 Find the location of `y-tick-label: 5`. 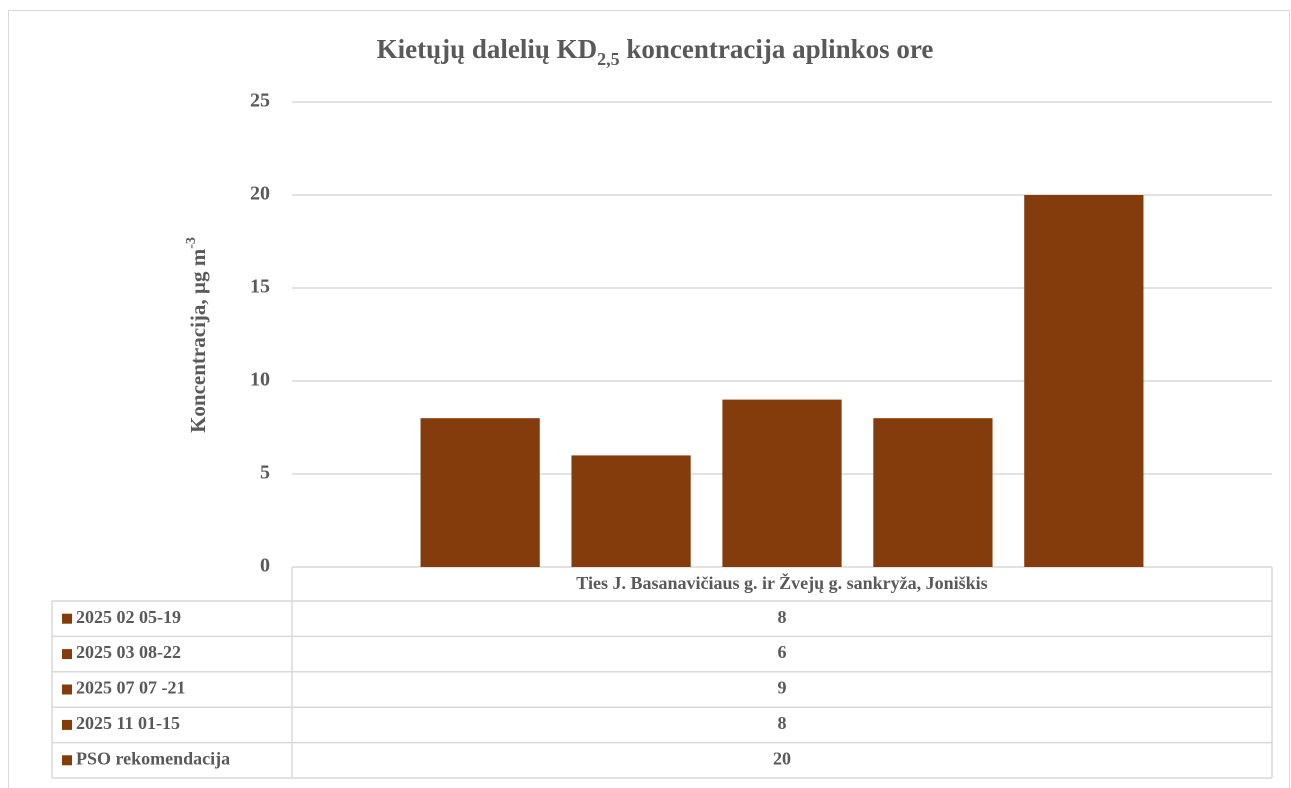

y-tick-label: 5 is located at coordinates (265, 473).